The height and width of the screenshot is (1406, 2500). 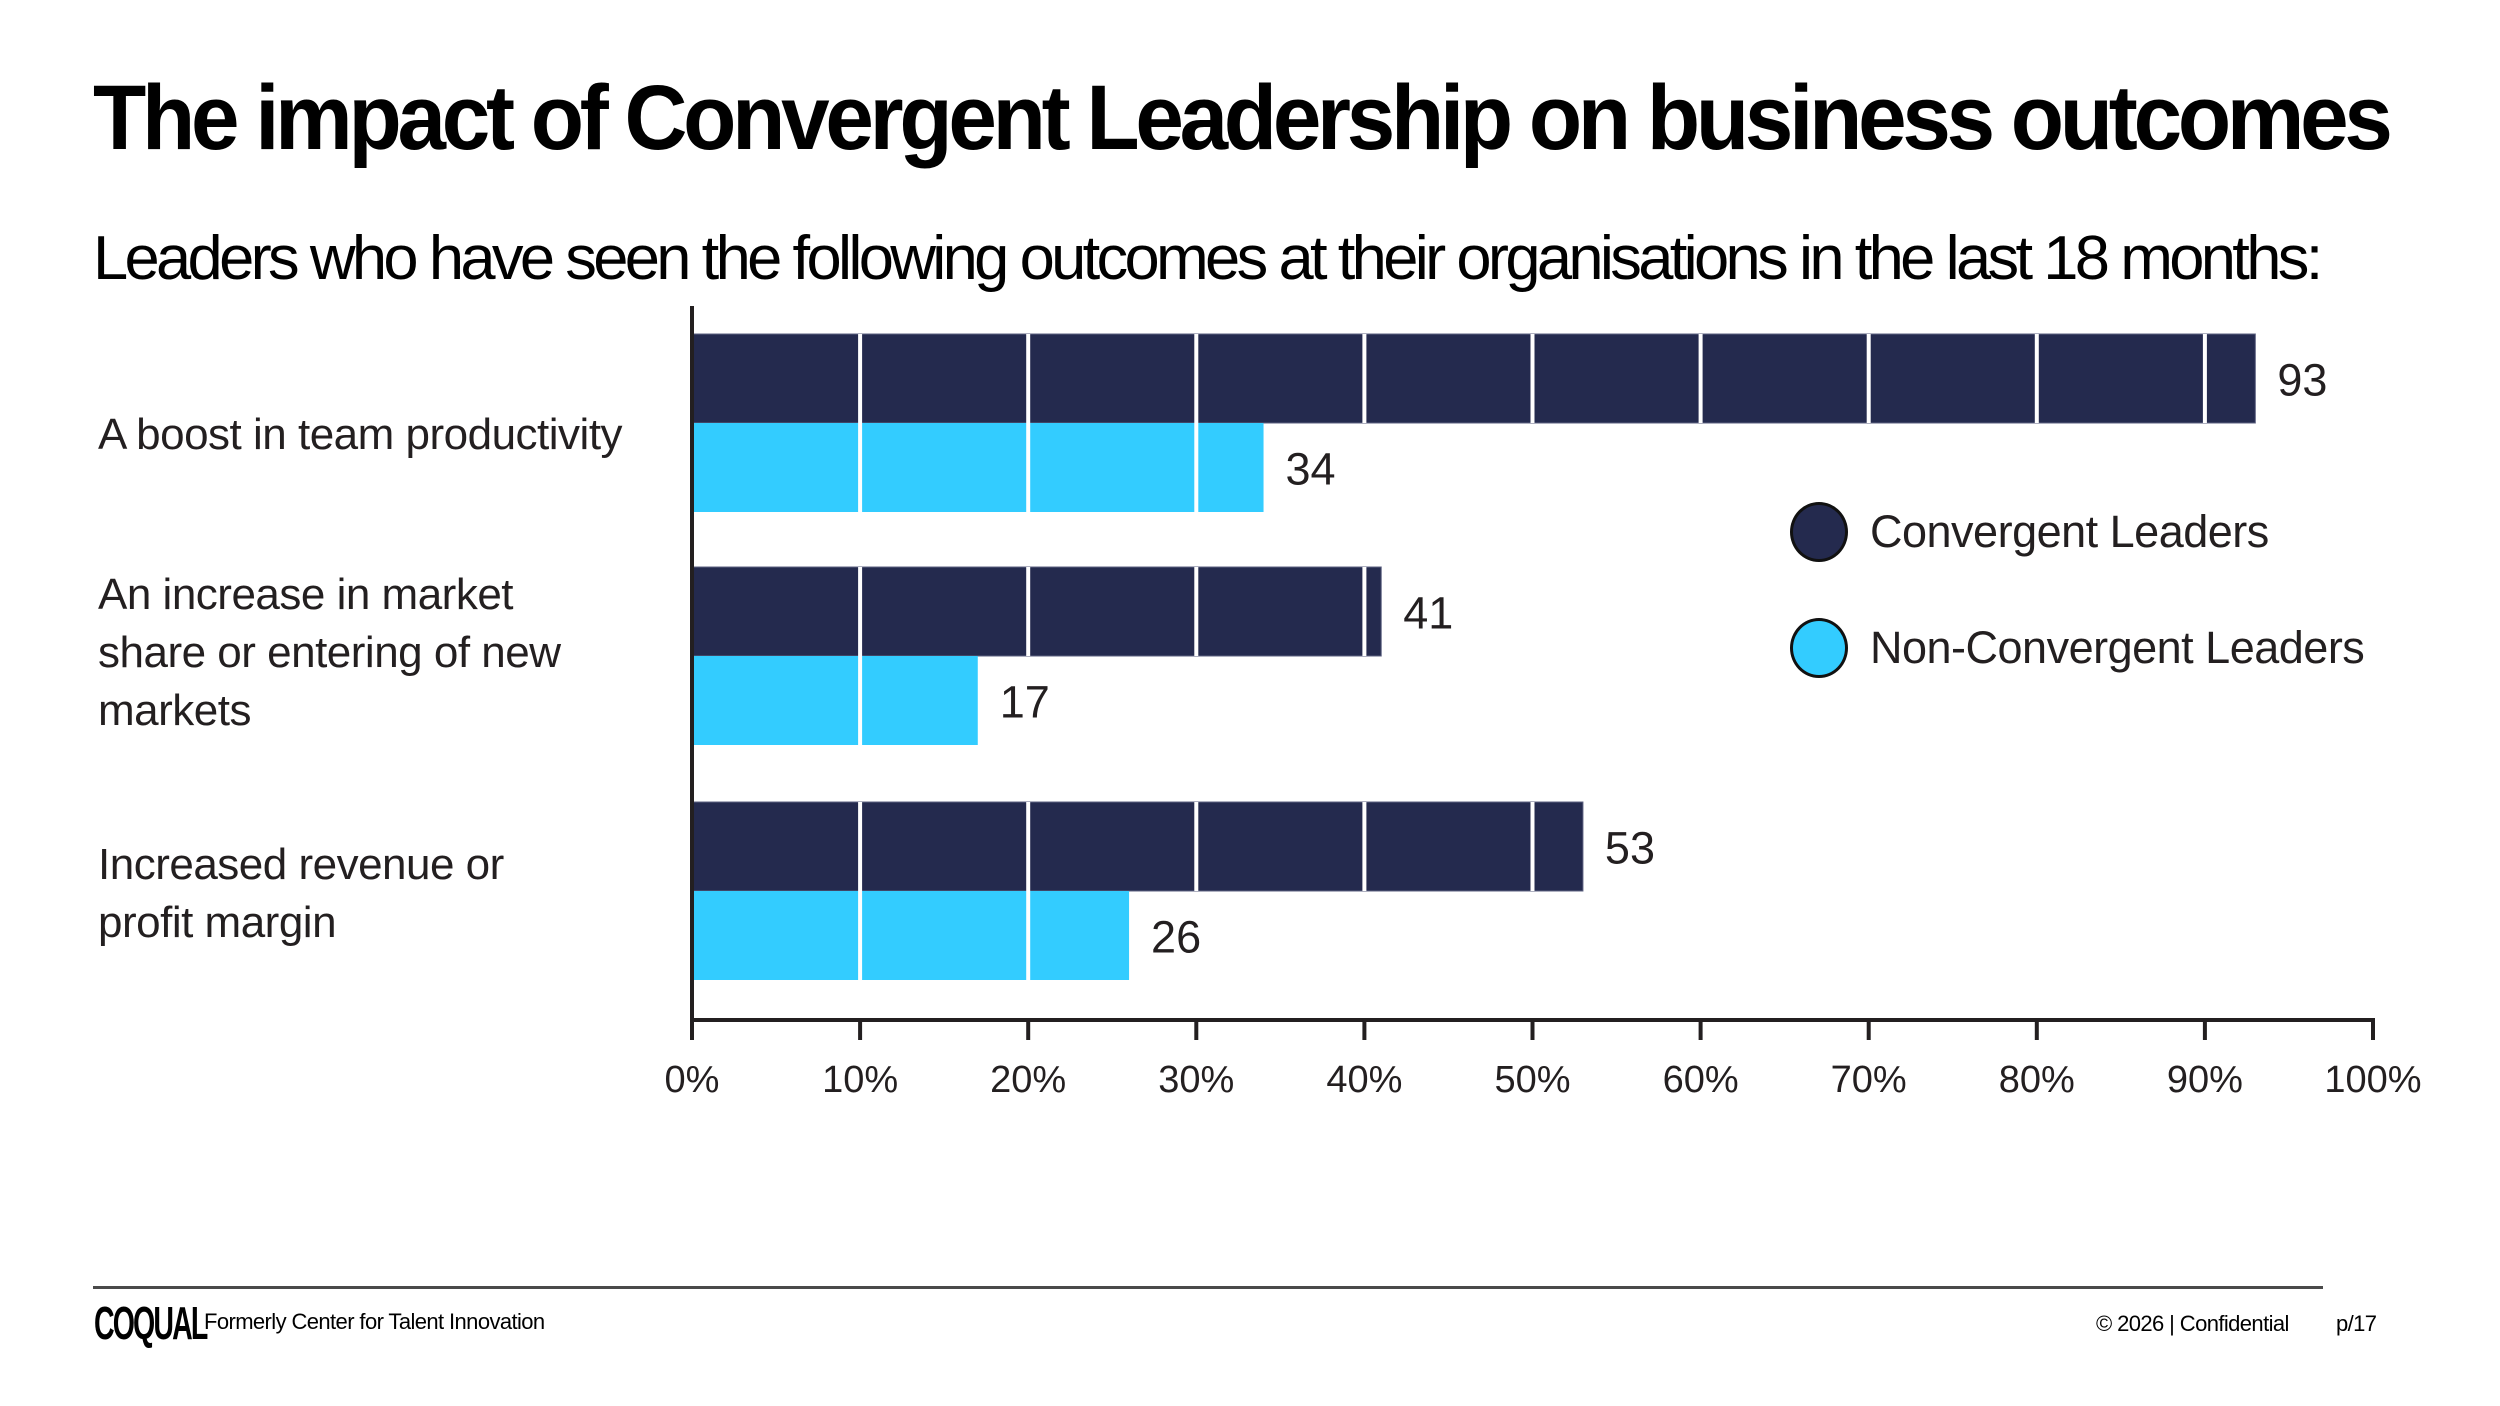 I want to click on footer-note: Formerly Center for Talent Innovation, so click(x=374, y=1321).